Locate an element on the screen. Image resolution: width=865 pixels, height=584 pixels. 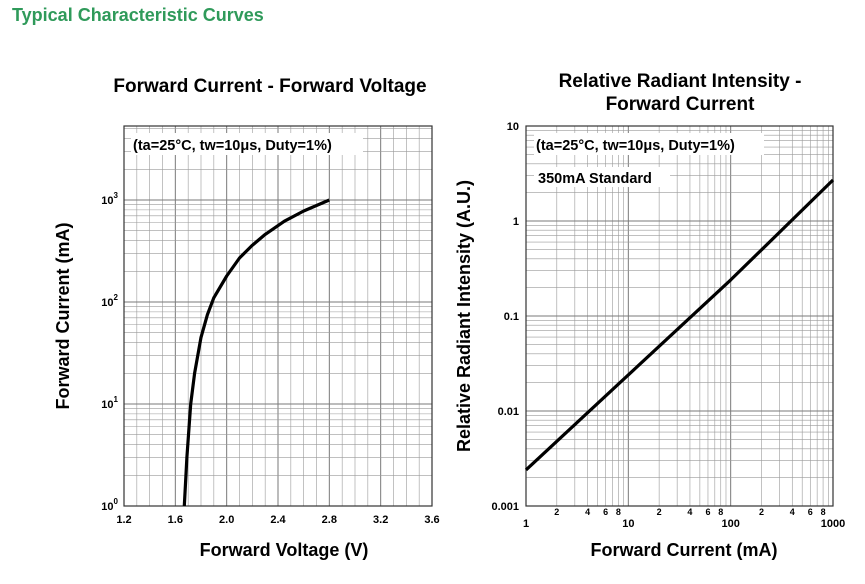
chart-2-title-line-2: Forward Current is located at coordinates (681, 104).